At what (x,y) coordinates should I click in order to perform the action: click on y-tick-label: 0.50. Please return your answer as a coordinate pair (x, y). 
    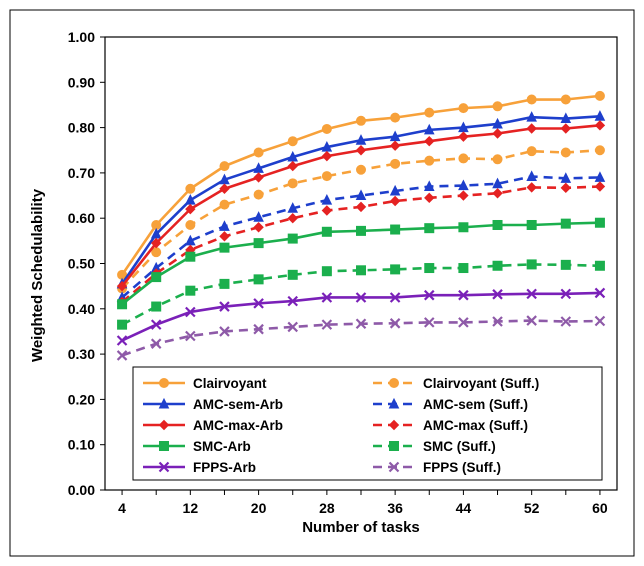
    Looking at the image, I should click on (81, 264).